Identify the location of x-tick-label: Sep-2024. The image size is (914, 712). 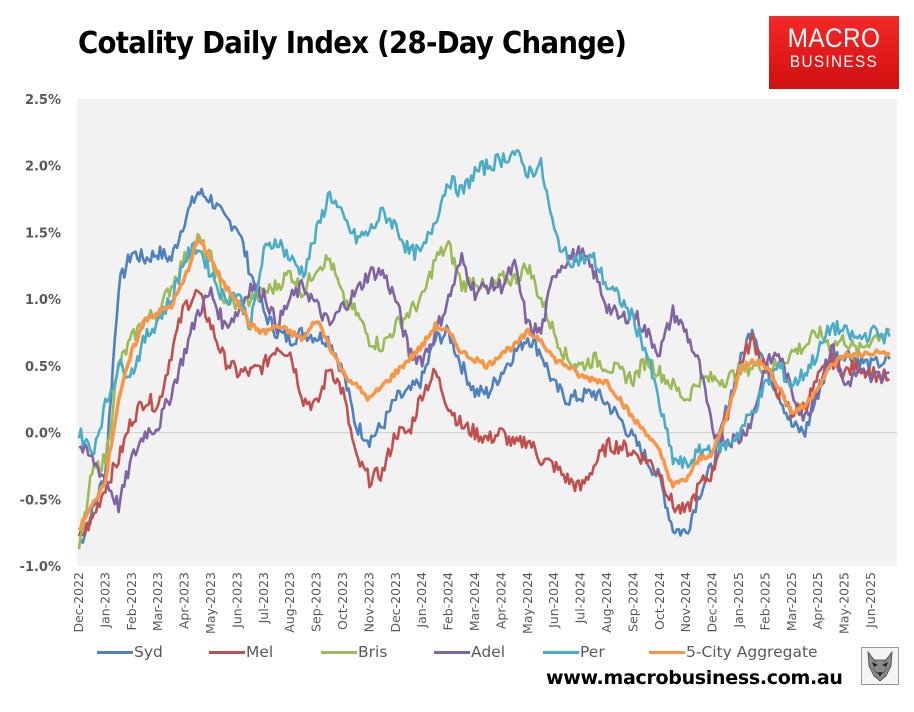
(632, 602).